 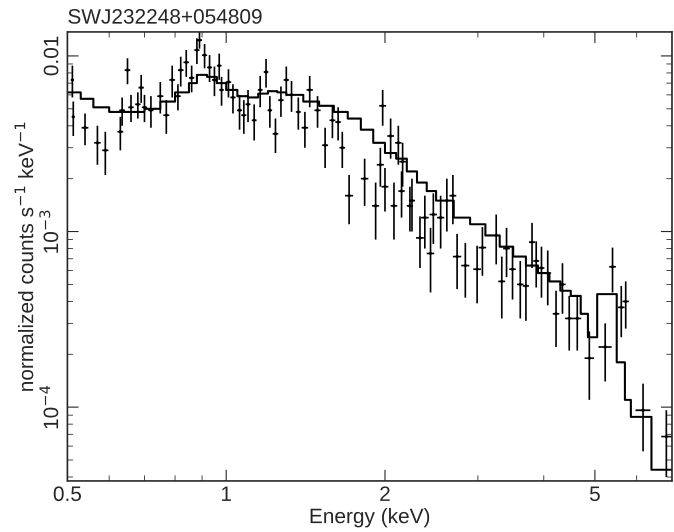 I want to click on y-tick-label: 0.01, so click(x=51, y=56).